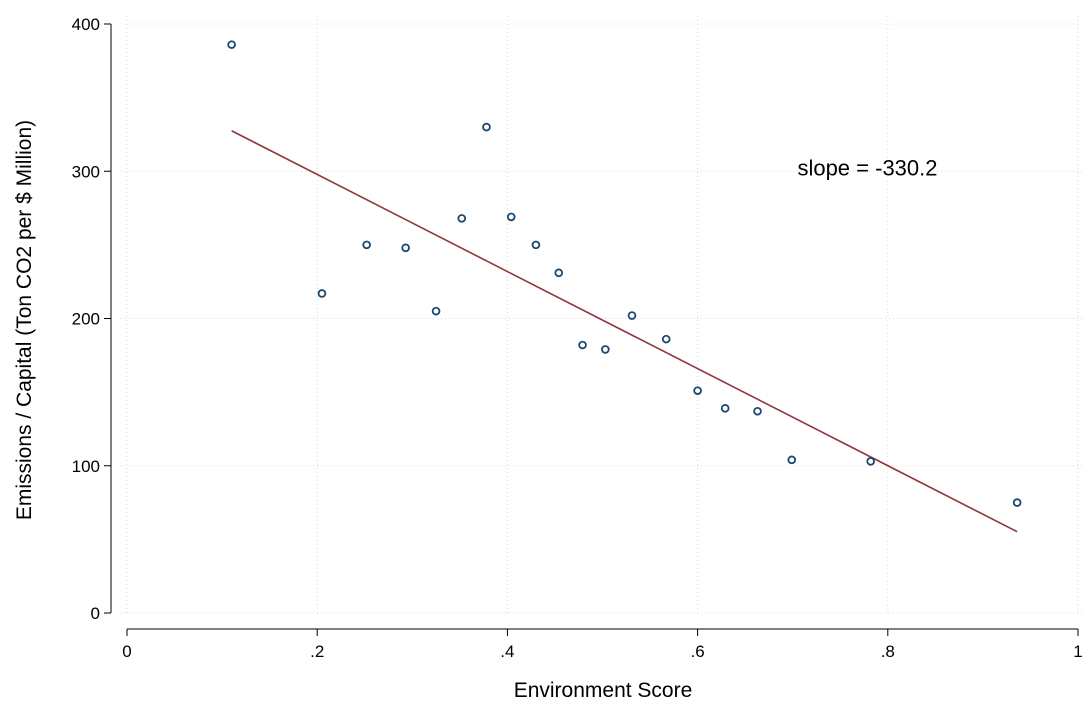 This screenshot has width=1090, height=702. I want to click on x-axis-ticks: 0 .2 .4 .6 .8 1, so click(602, 645).